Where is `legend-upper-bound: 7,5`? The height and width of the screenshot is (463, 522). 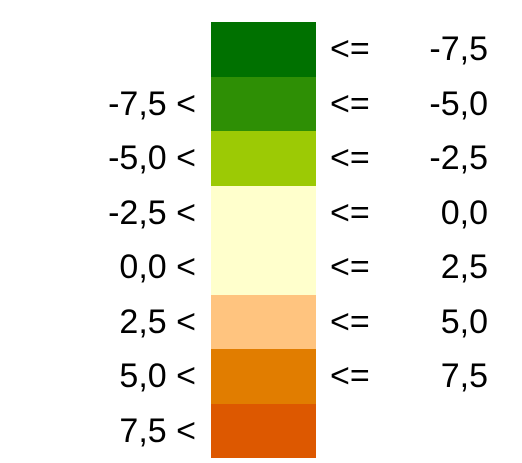 legend-upper-bound: 7,5 is located at coordinates (464, 376).